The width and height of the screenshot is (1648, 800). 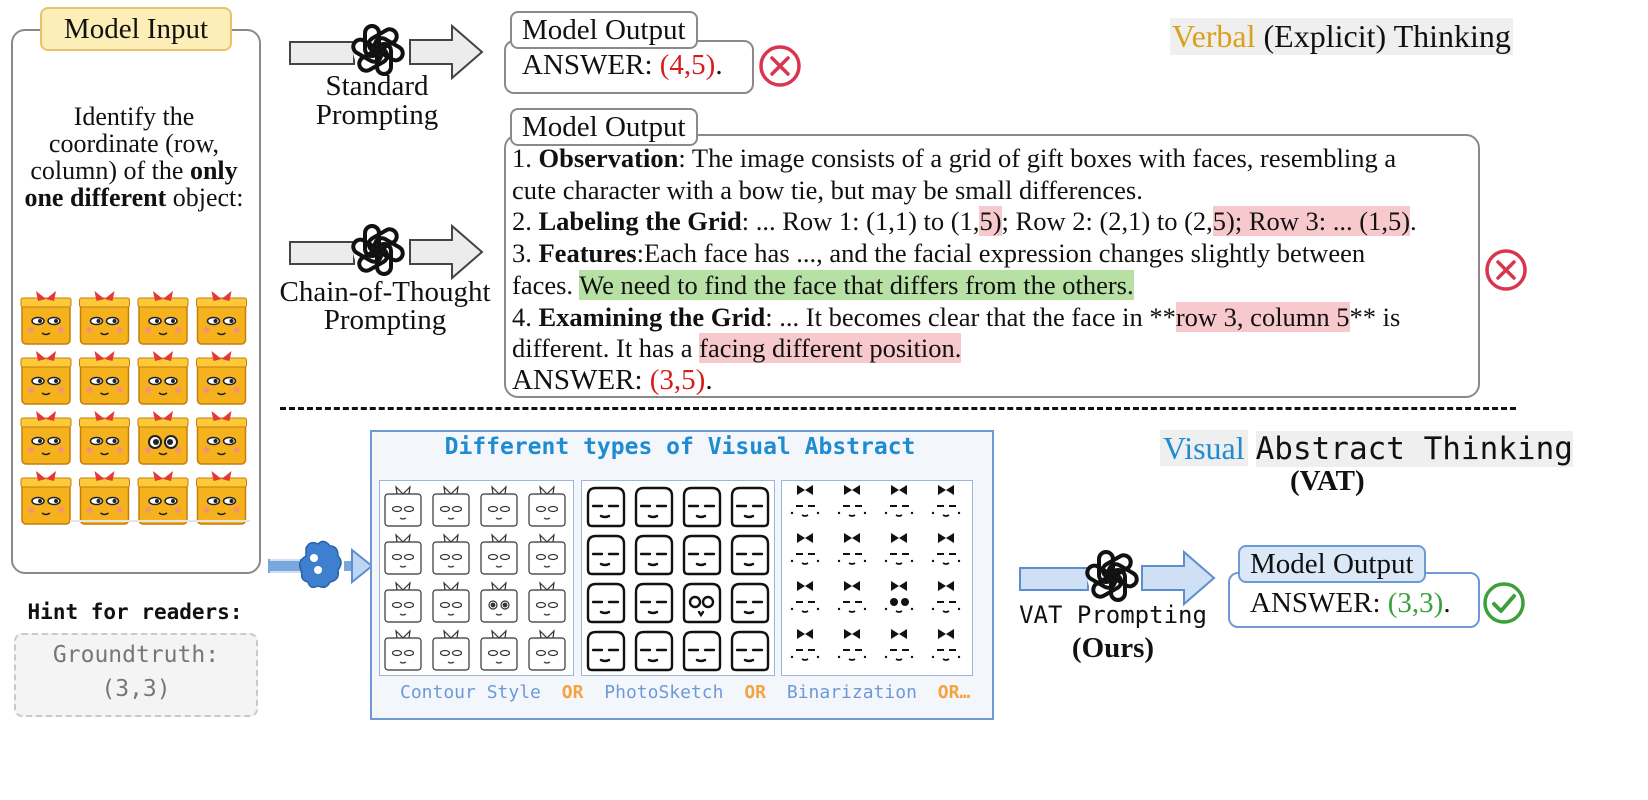 What do you see at coordinates (208, 197) in the screenshot?
I see `question-text-post: object:` at bounding box center [208, 197].